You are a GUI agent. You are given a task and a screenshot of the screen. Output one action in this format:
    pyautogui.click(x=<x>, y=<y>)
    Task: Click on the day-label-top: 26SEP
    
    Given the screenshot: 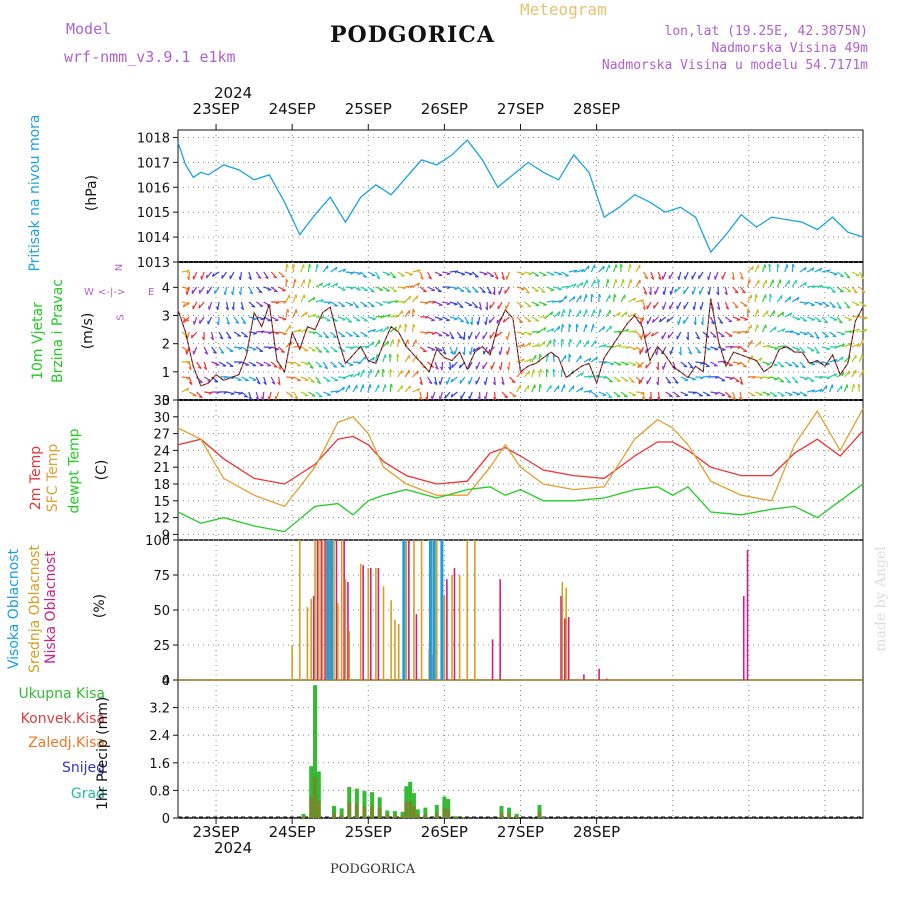 What is the action you would take?
    pyautogui.click(x=444, y=109)
    